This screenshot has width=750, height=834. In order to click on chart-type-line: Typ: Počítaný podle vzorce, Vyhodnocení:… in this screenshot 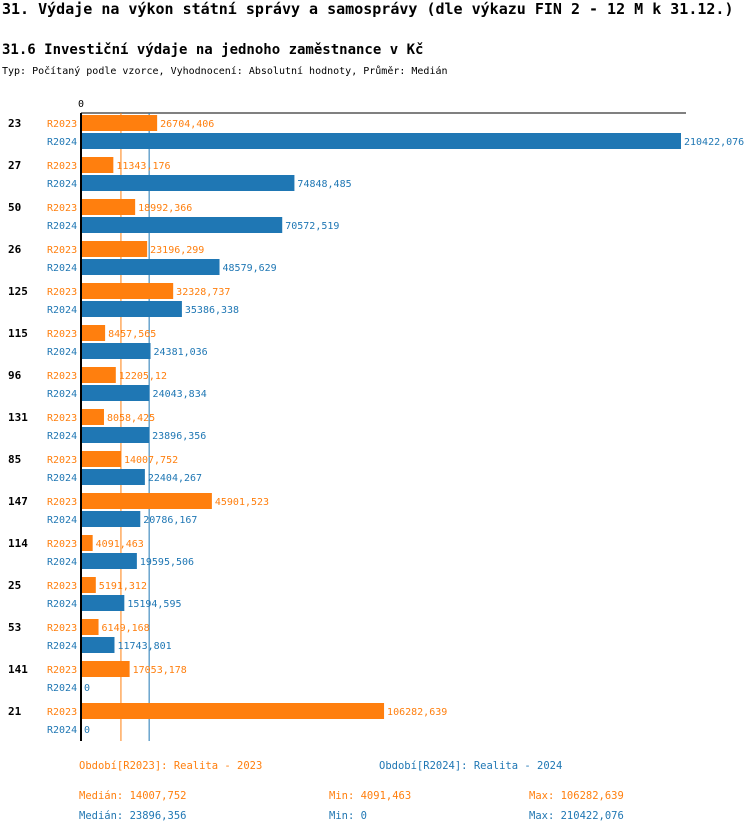, I will do `click(225, 71)`.